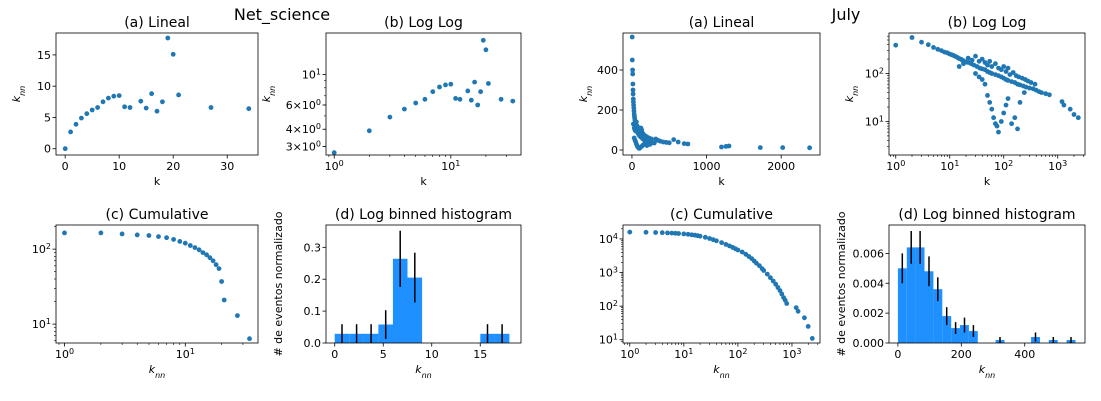 The height and width of the screenshot is (401, 1101). I want to click on y-axis-label: knn, so click(585, 94).